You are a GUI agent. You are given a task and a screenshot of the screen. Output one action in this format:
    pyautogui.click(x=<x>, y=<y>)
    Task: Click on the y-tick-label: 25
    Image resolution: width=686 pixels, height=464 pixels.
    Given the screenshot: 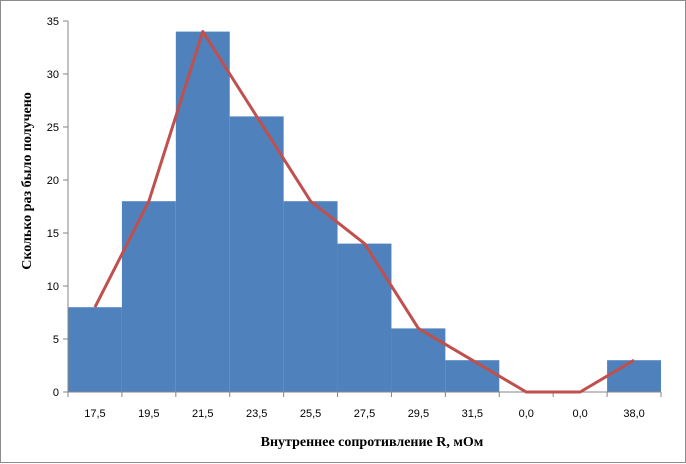 What is the action you would take?
    pyautogui.click(x=53, y=128)
    